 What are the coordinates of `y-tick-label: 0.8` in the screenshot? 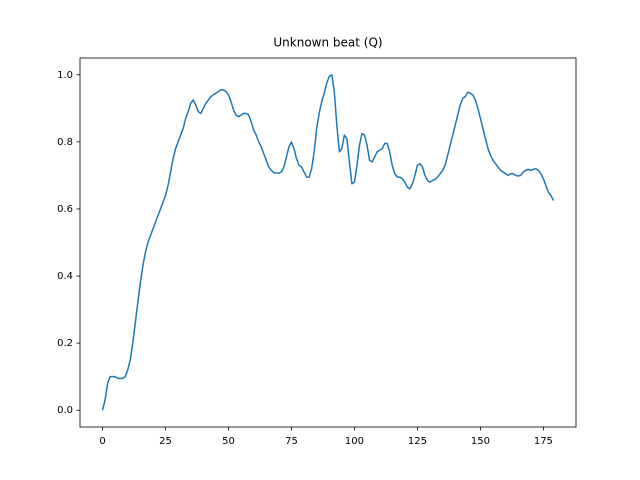 It's located at (65, 142).